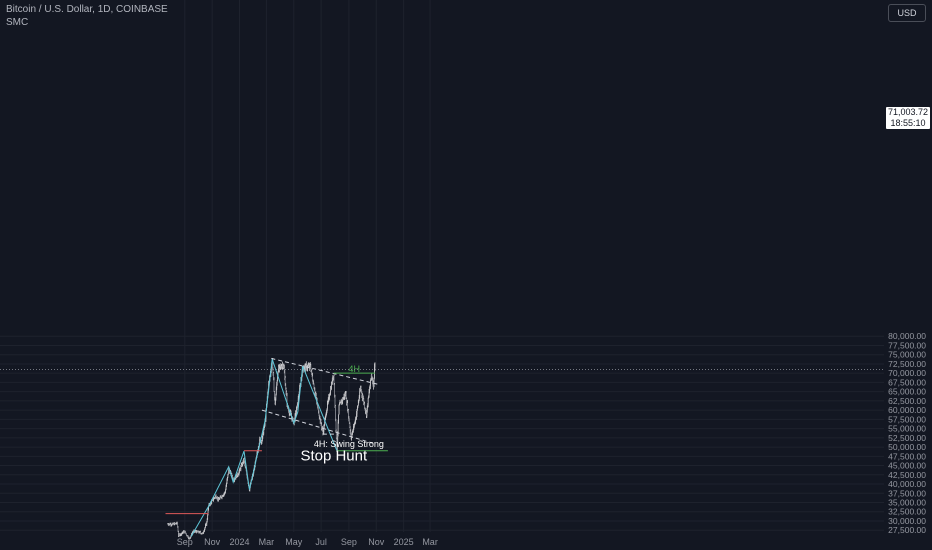 This screenshot has width=932, height=550. I want to click on x-tick-label: 2025, so click(404, 542).